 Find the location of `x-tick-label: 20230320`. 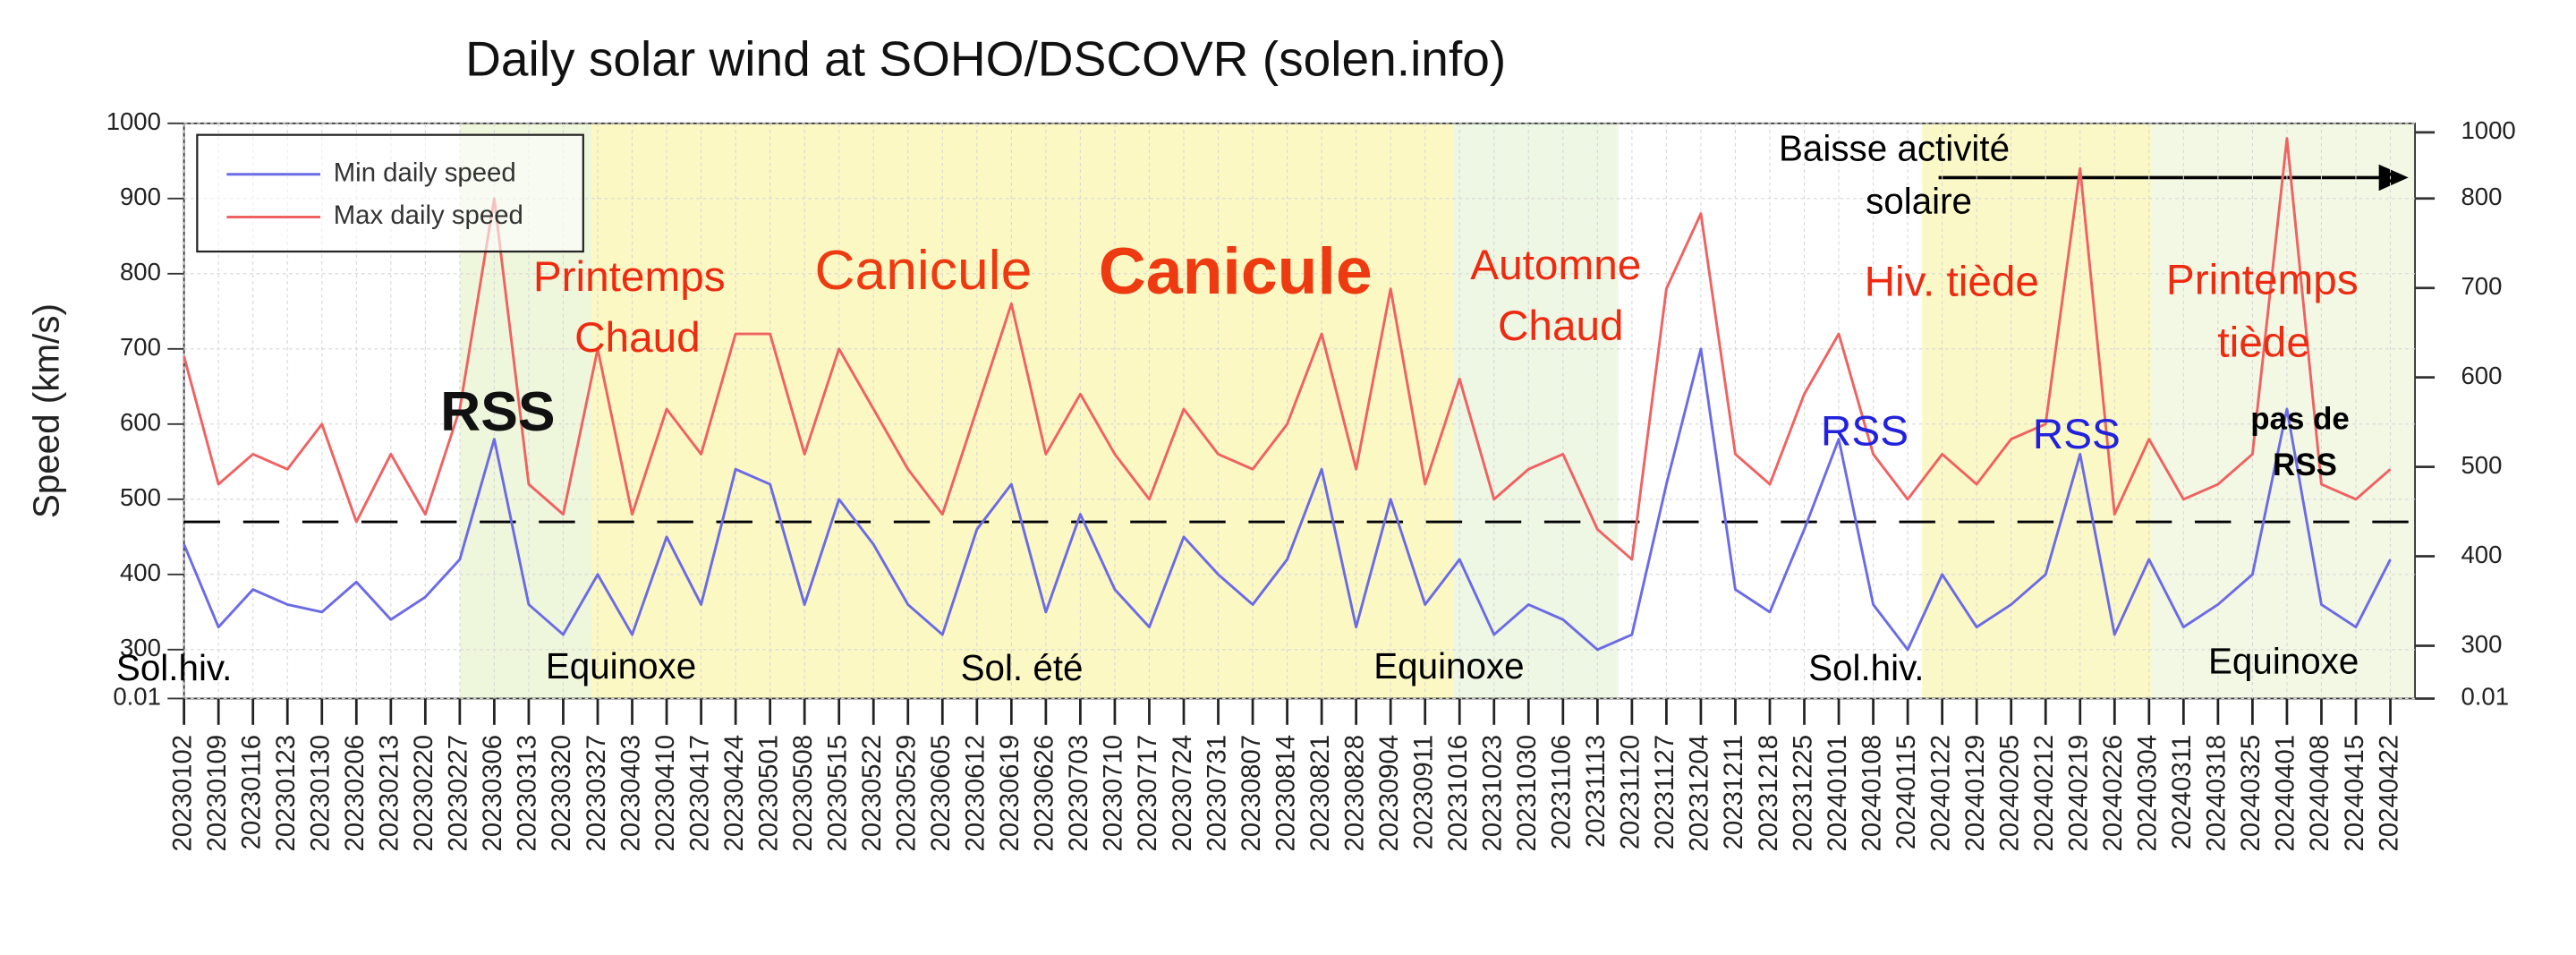

x-tick-label: 20230320 is located at coordinates (561, 793).